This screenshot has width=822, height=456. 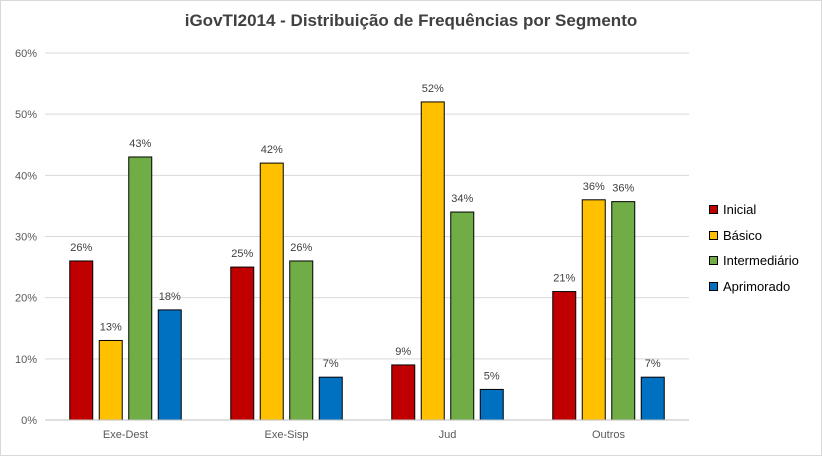 What do you see at coordinates (609, 435) in the screenshot?
I see `x-tick-label: Outros` at bounding box center [609, 435].